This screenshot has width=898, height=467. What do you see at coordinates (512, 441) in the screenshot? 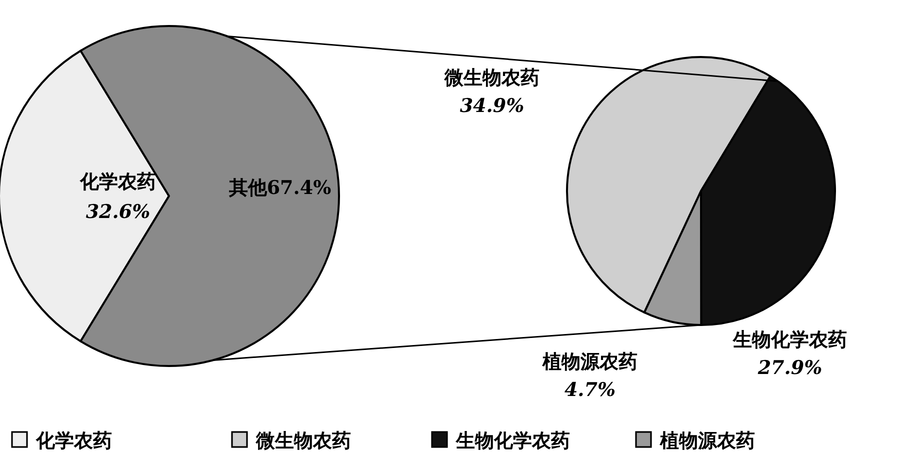
I see `legend-label: 生物化学农药` at bounding box center [512, 441].